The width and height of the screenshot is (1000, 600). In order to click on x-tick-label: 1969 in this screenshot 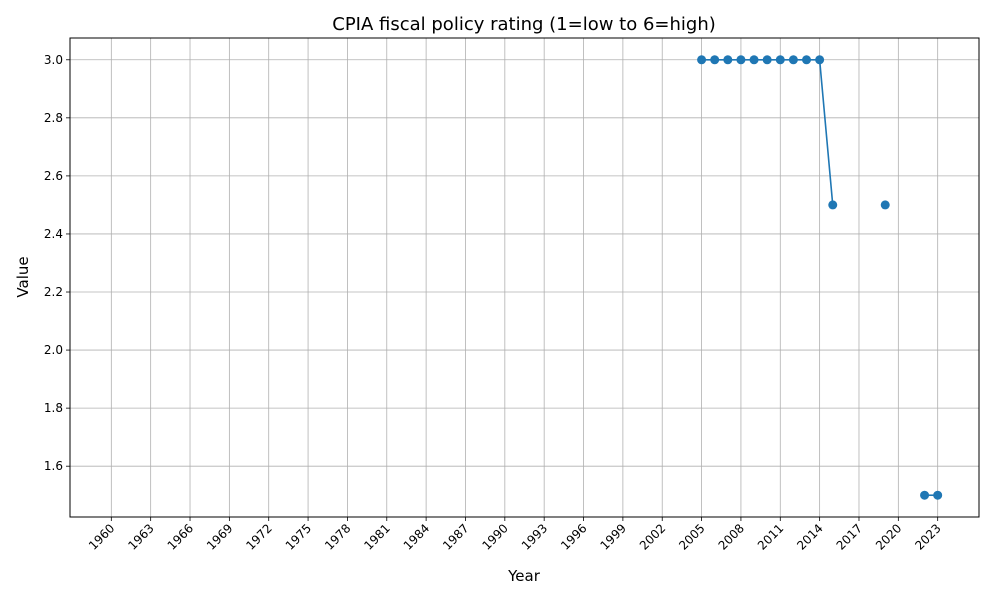, I will do `click(219, 536)`.